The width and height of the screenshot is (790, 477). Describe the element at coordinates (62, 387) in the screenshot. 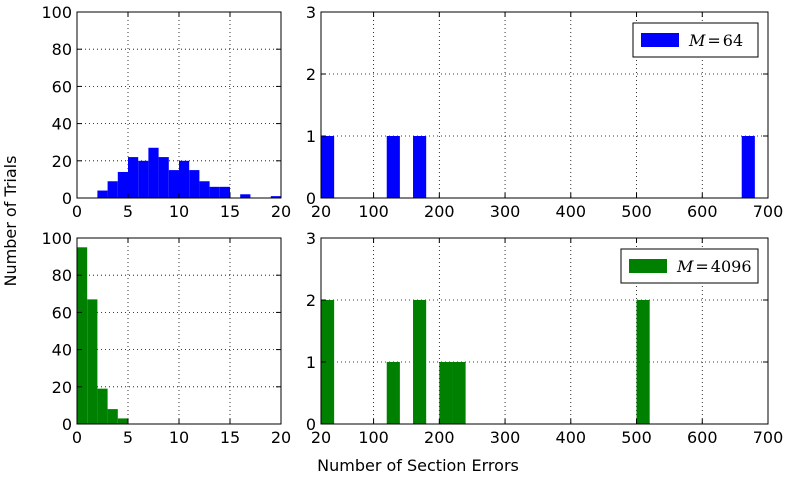

I see `bottom-left-ytick-label: 20` at that location.